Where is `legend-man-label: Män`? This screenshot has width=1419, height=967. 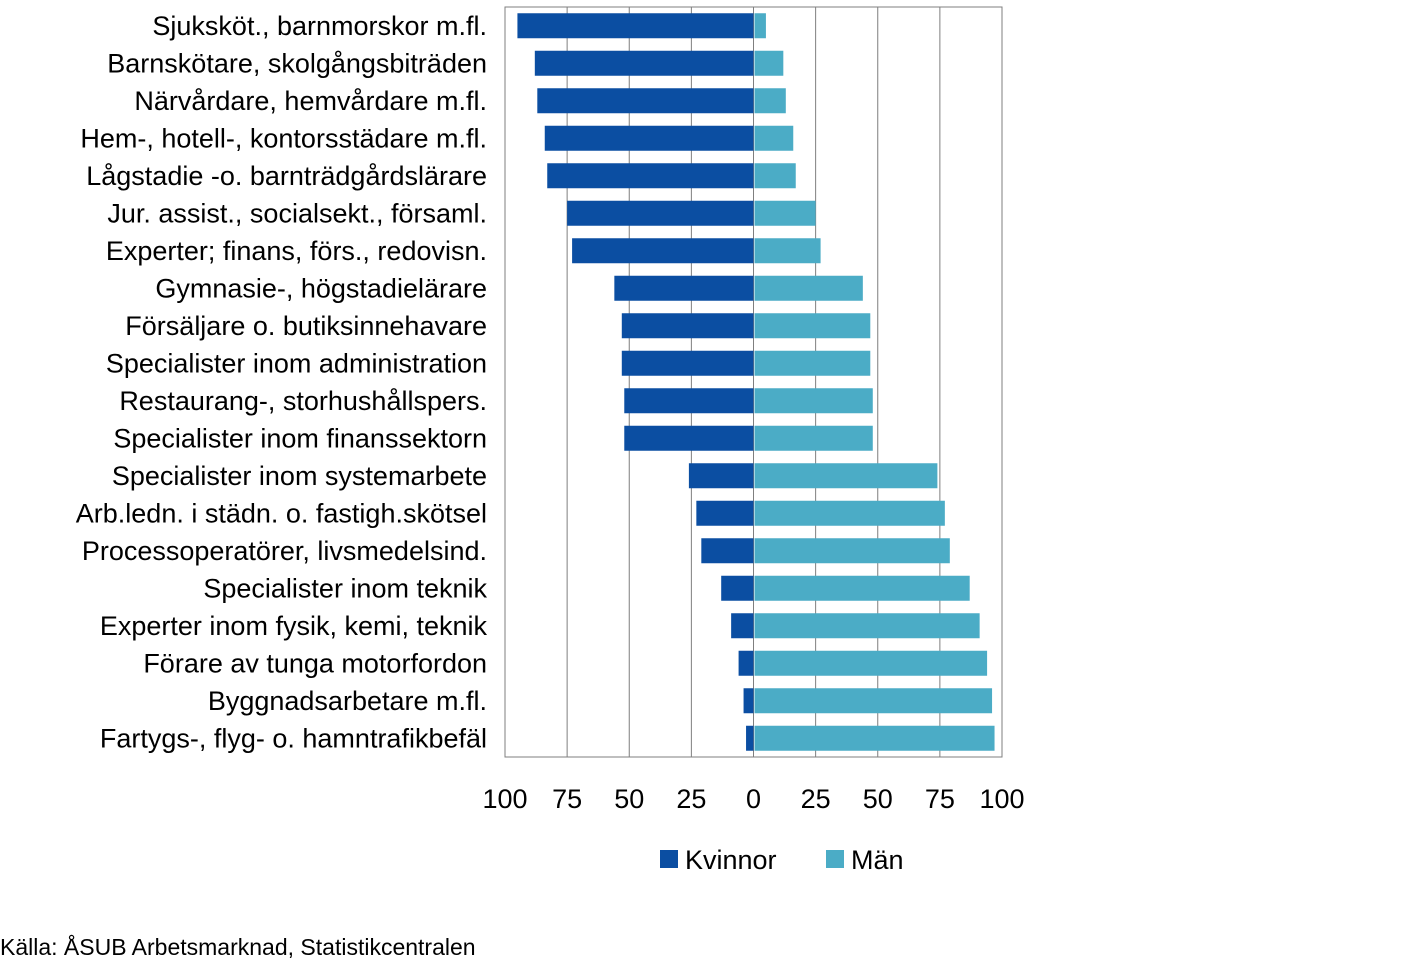 legend-man-label: Män is located at coordinates (877, 860).